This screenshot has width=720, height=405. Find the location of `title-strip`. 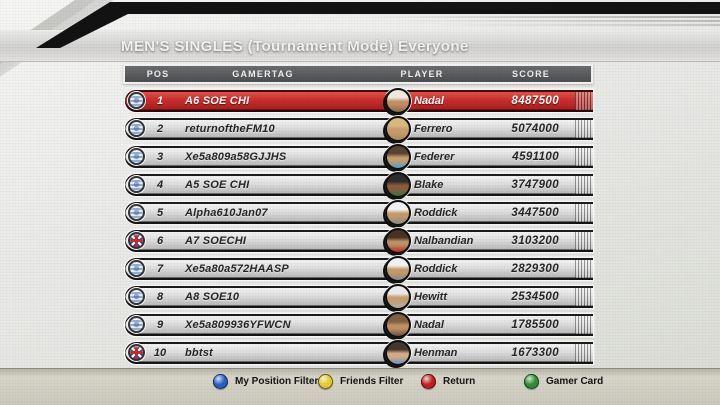

title-strip is located at coordinates (360, 46).